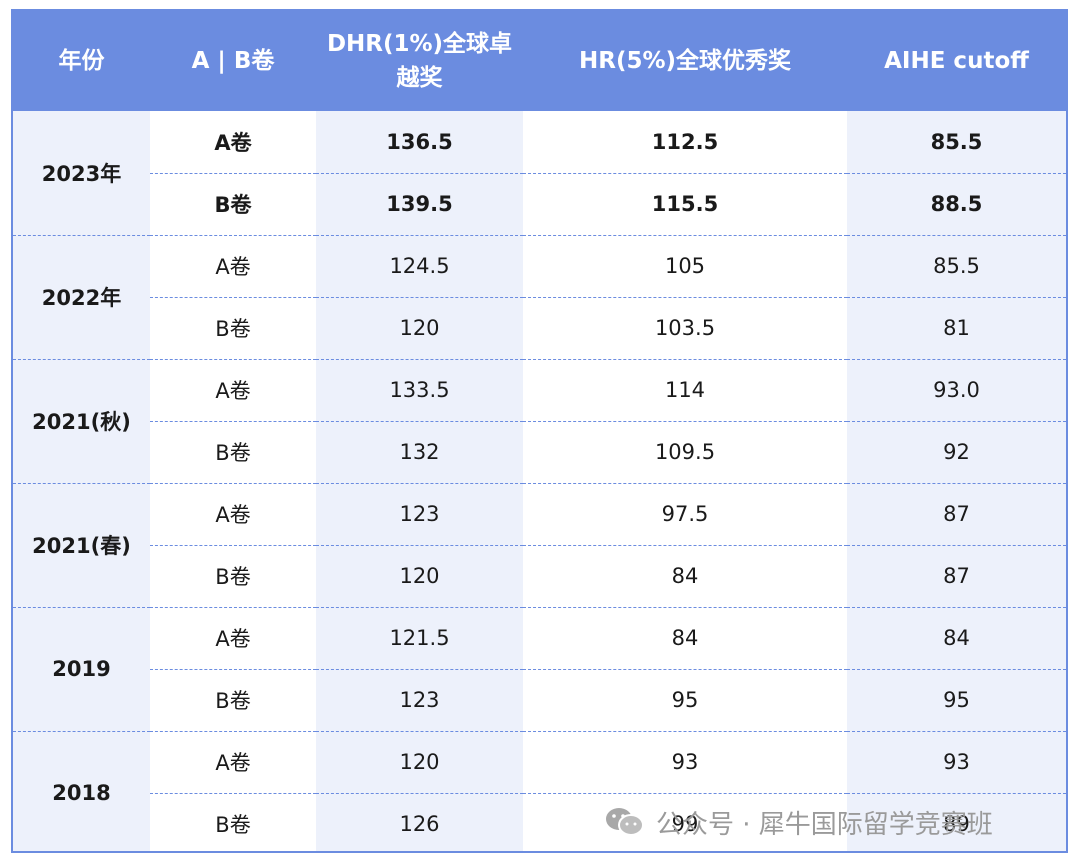 The image size is (1080, 865). I want to click on header-hr: HR(5%)全球优秀奖, so click(685, 61).